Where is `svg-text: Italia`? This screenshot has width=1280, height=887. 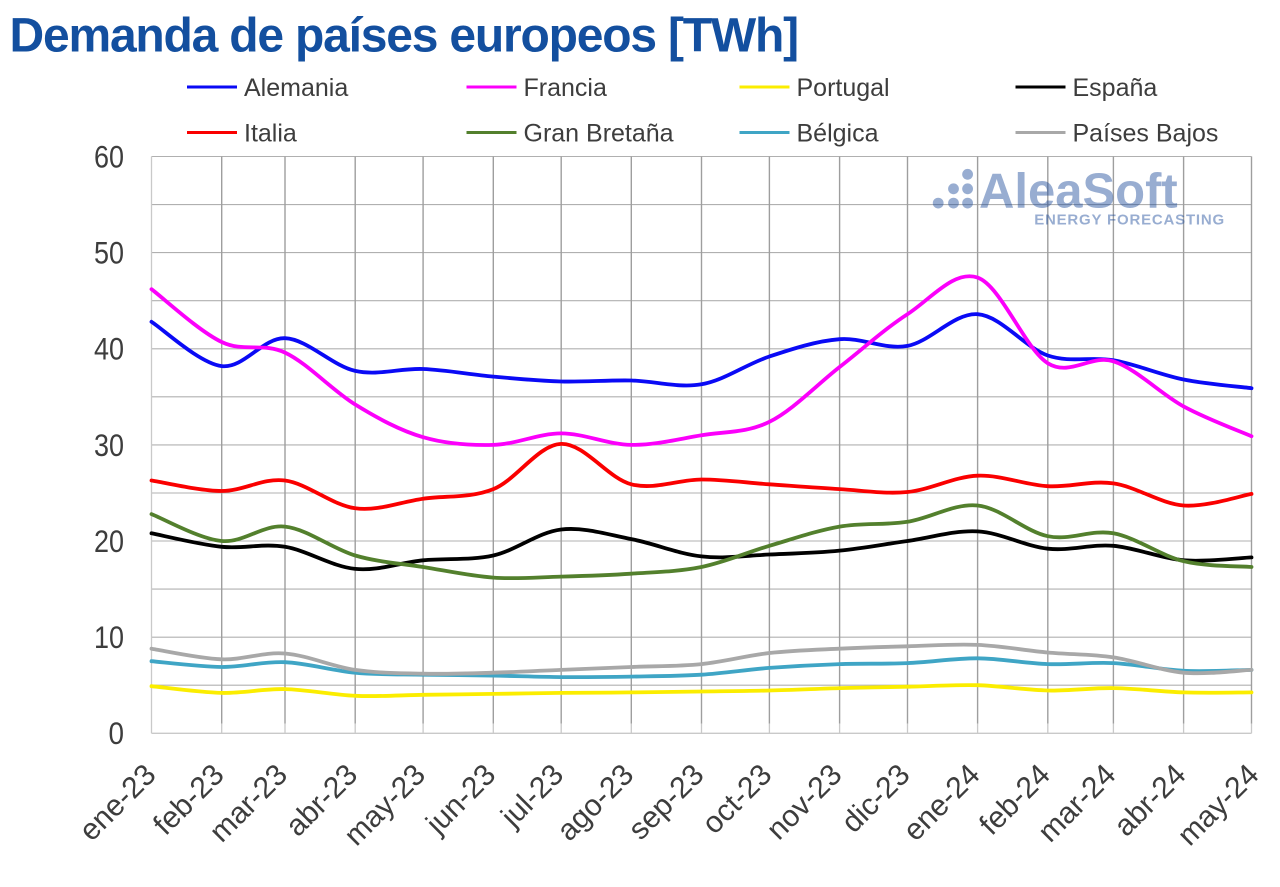 svg-text: Italia is located at coordinates (270, 134).